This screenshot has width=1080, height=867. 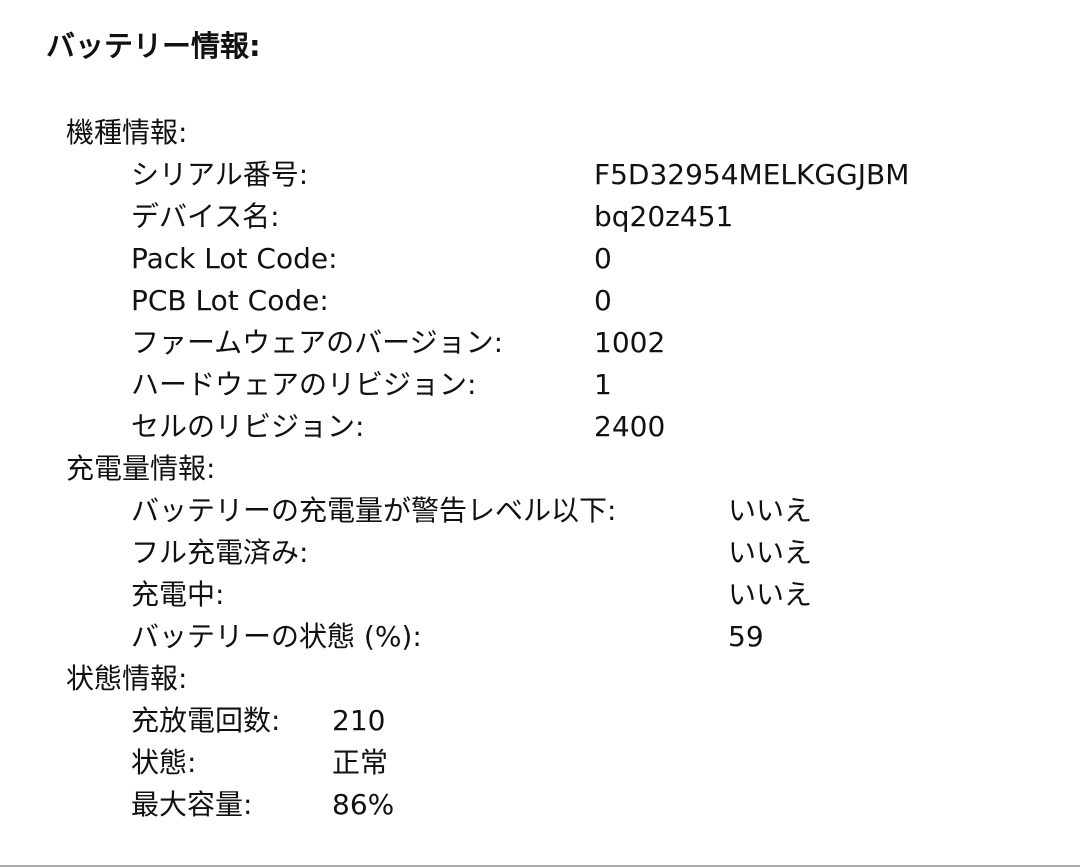 I want to click on info-row: ハードウェアのリビジョン: 1, so click(x=540, y=385).